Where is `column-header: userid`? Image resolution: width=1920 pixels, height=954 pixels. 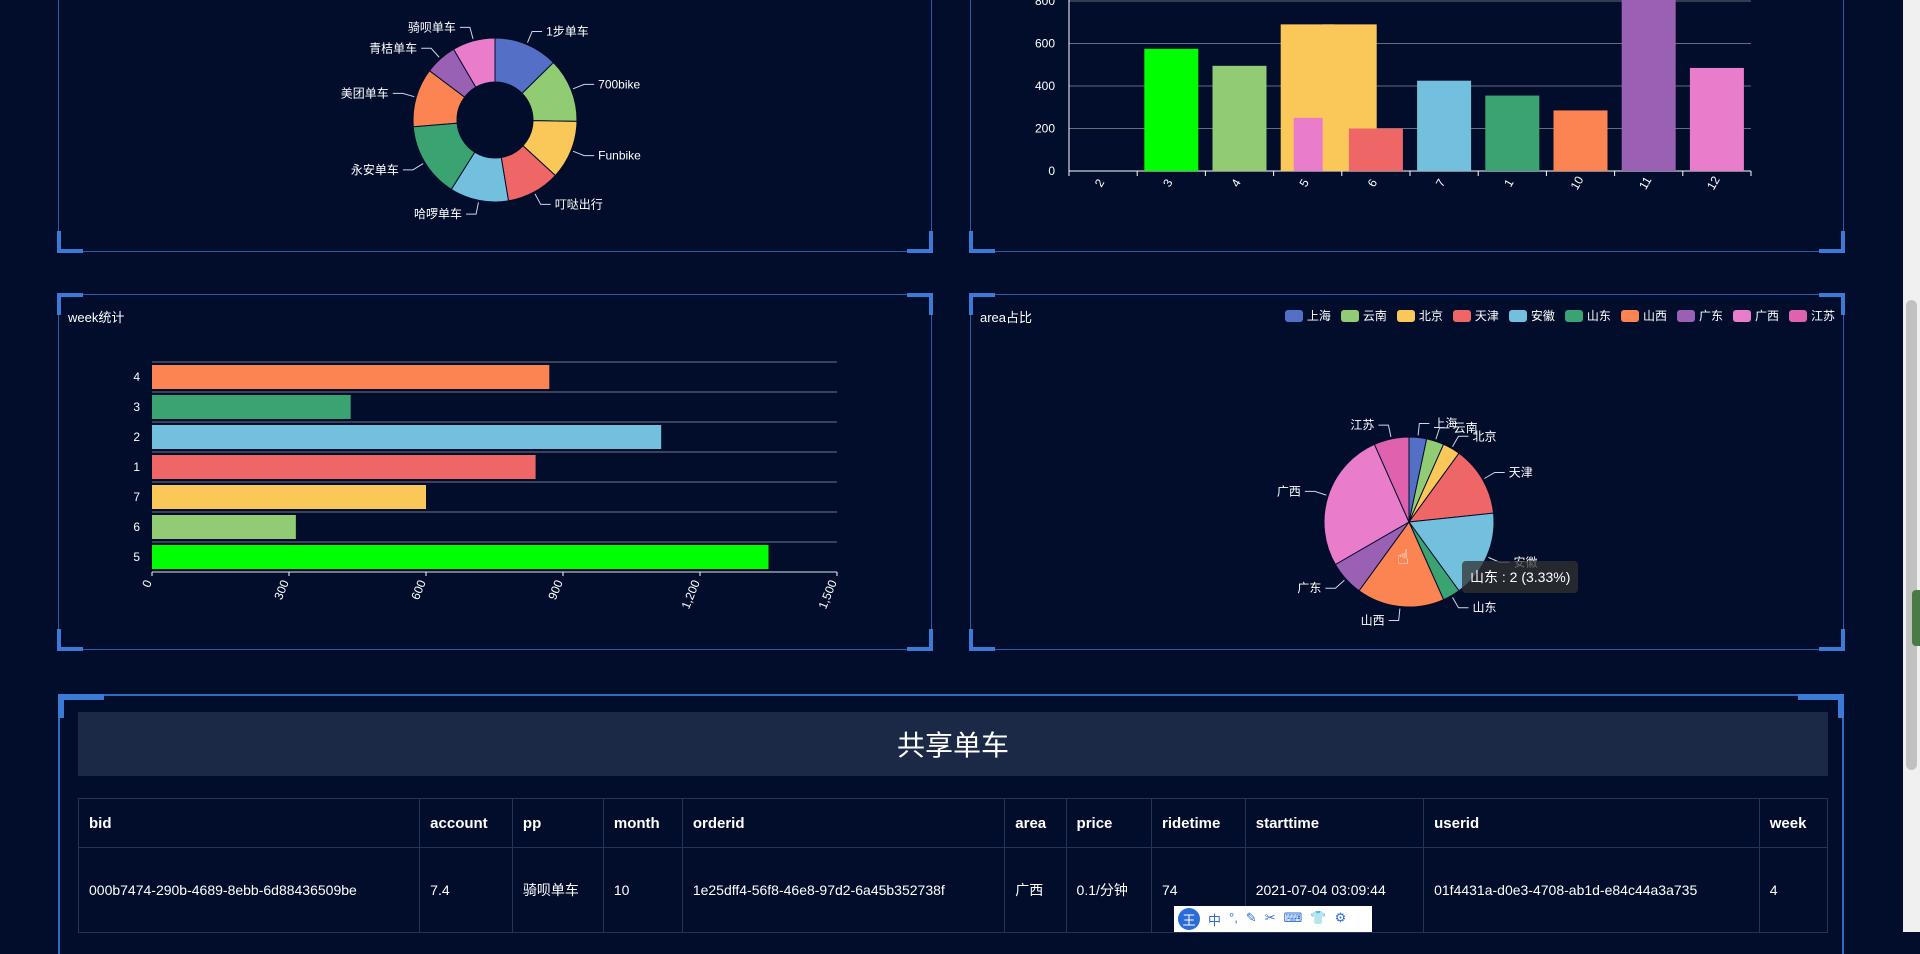
column-header: userid is located at coordinates (1591, 823).